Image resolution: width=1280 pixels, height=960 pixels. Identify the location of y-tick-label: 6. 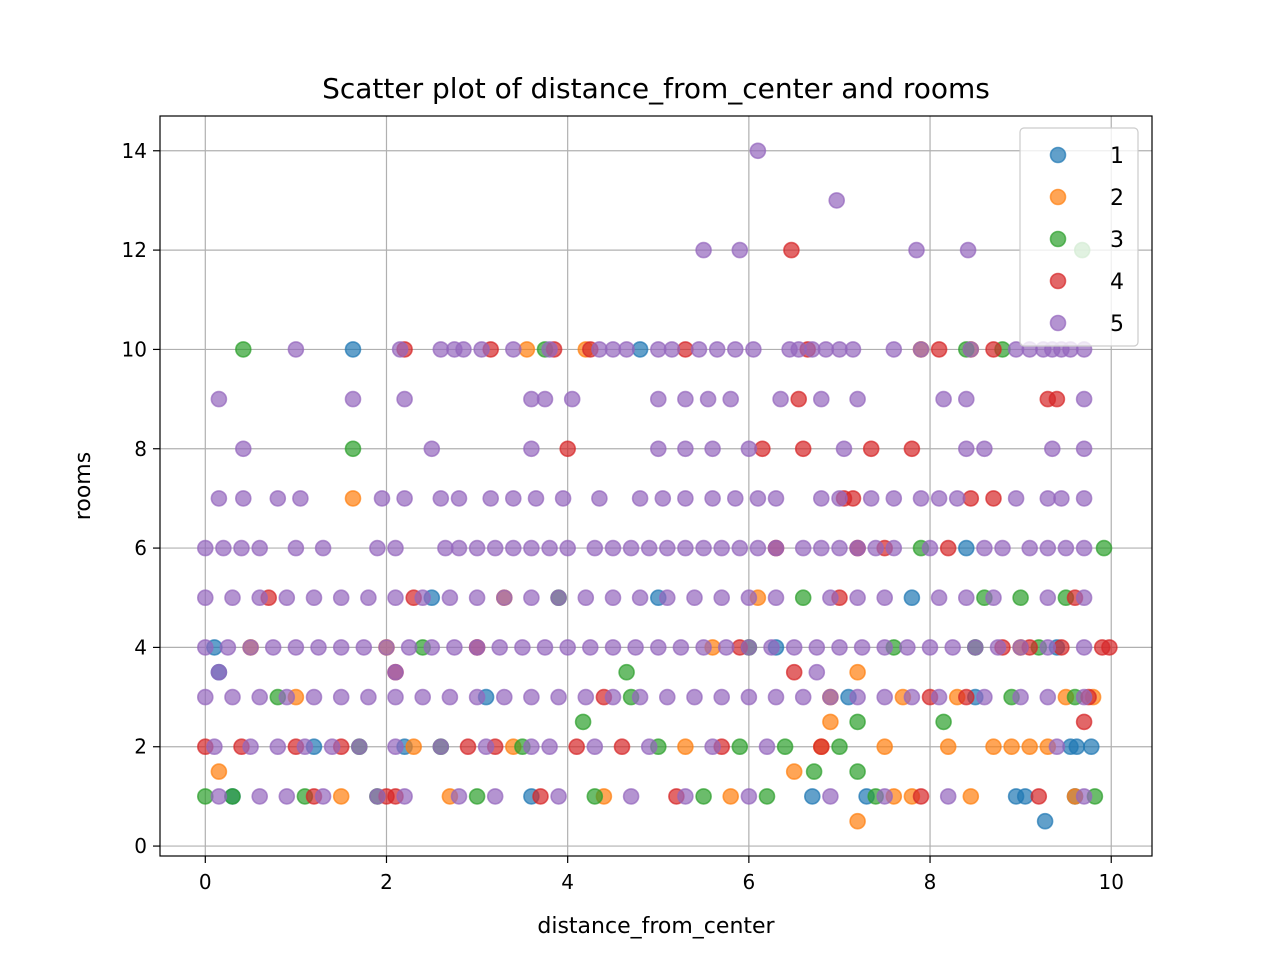
(140, 548).